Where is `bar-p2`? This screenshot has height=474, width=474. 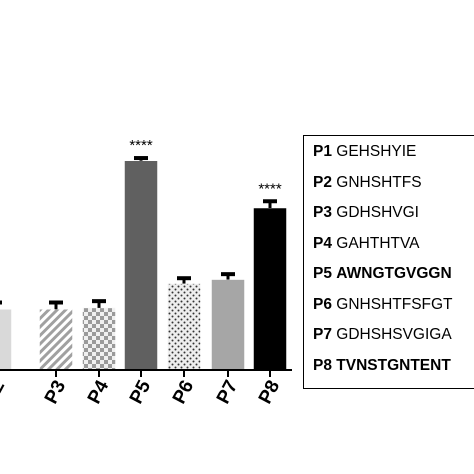
bar-p2 is located at coordinates (6, 340).